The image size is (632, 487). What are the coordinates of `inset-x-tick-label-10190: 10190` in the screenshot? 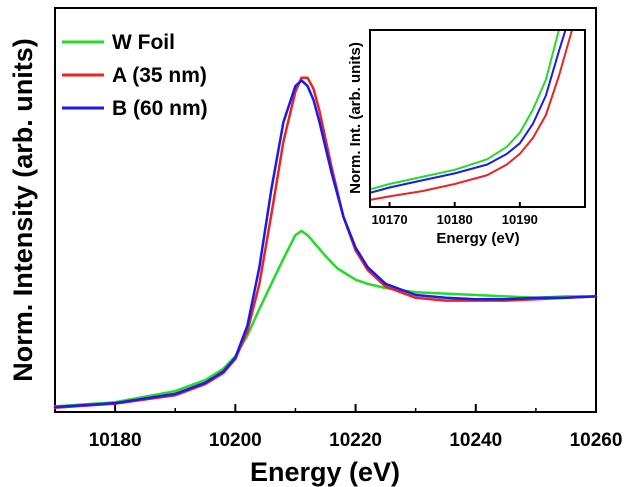 It's located at (520, 219).